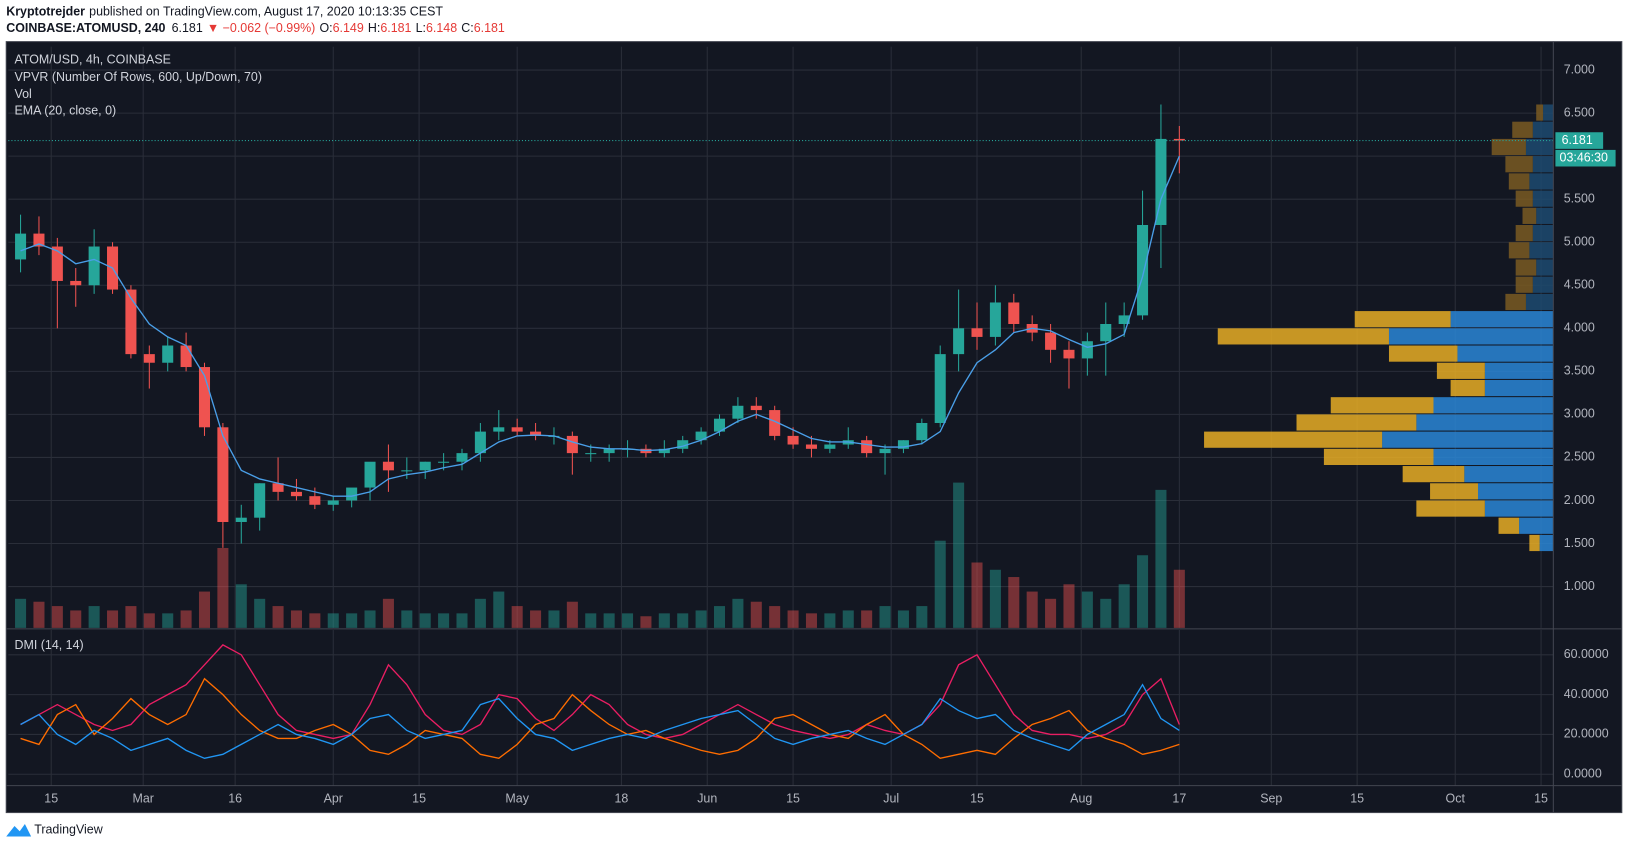  I want to click on y-tick-label: 0.0000, so click(1583, 774).